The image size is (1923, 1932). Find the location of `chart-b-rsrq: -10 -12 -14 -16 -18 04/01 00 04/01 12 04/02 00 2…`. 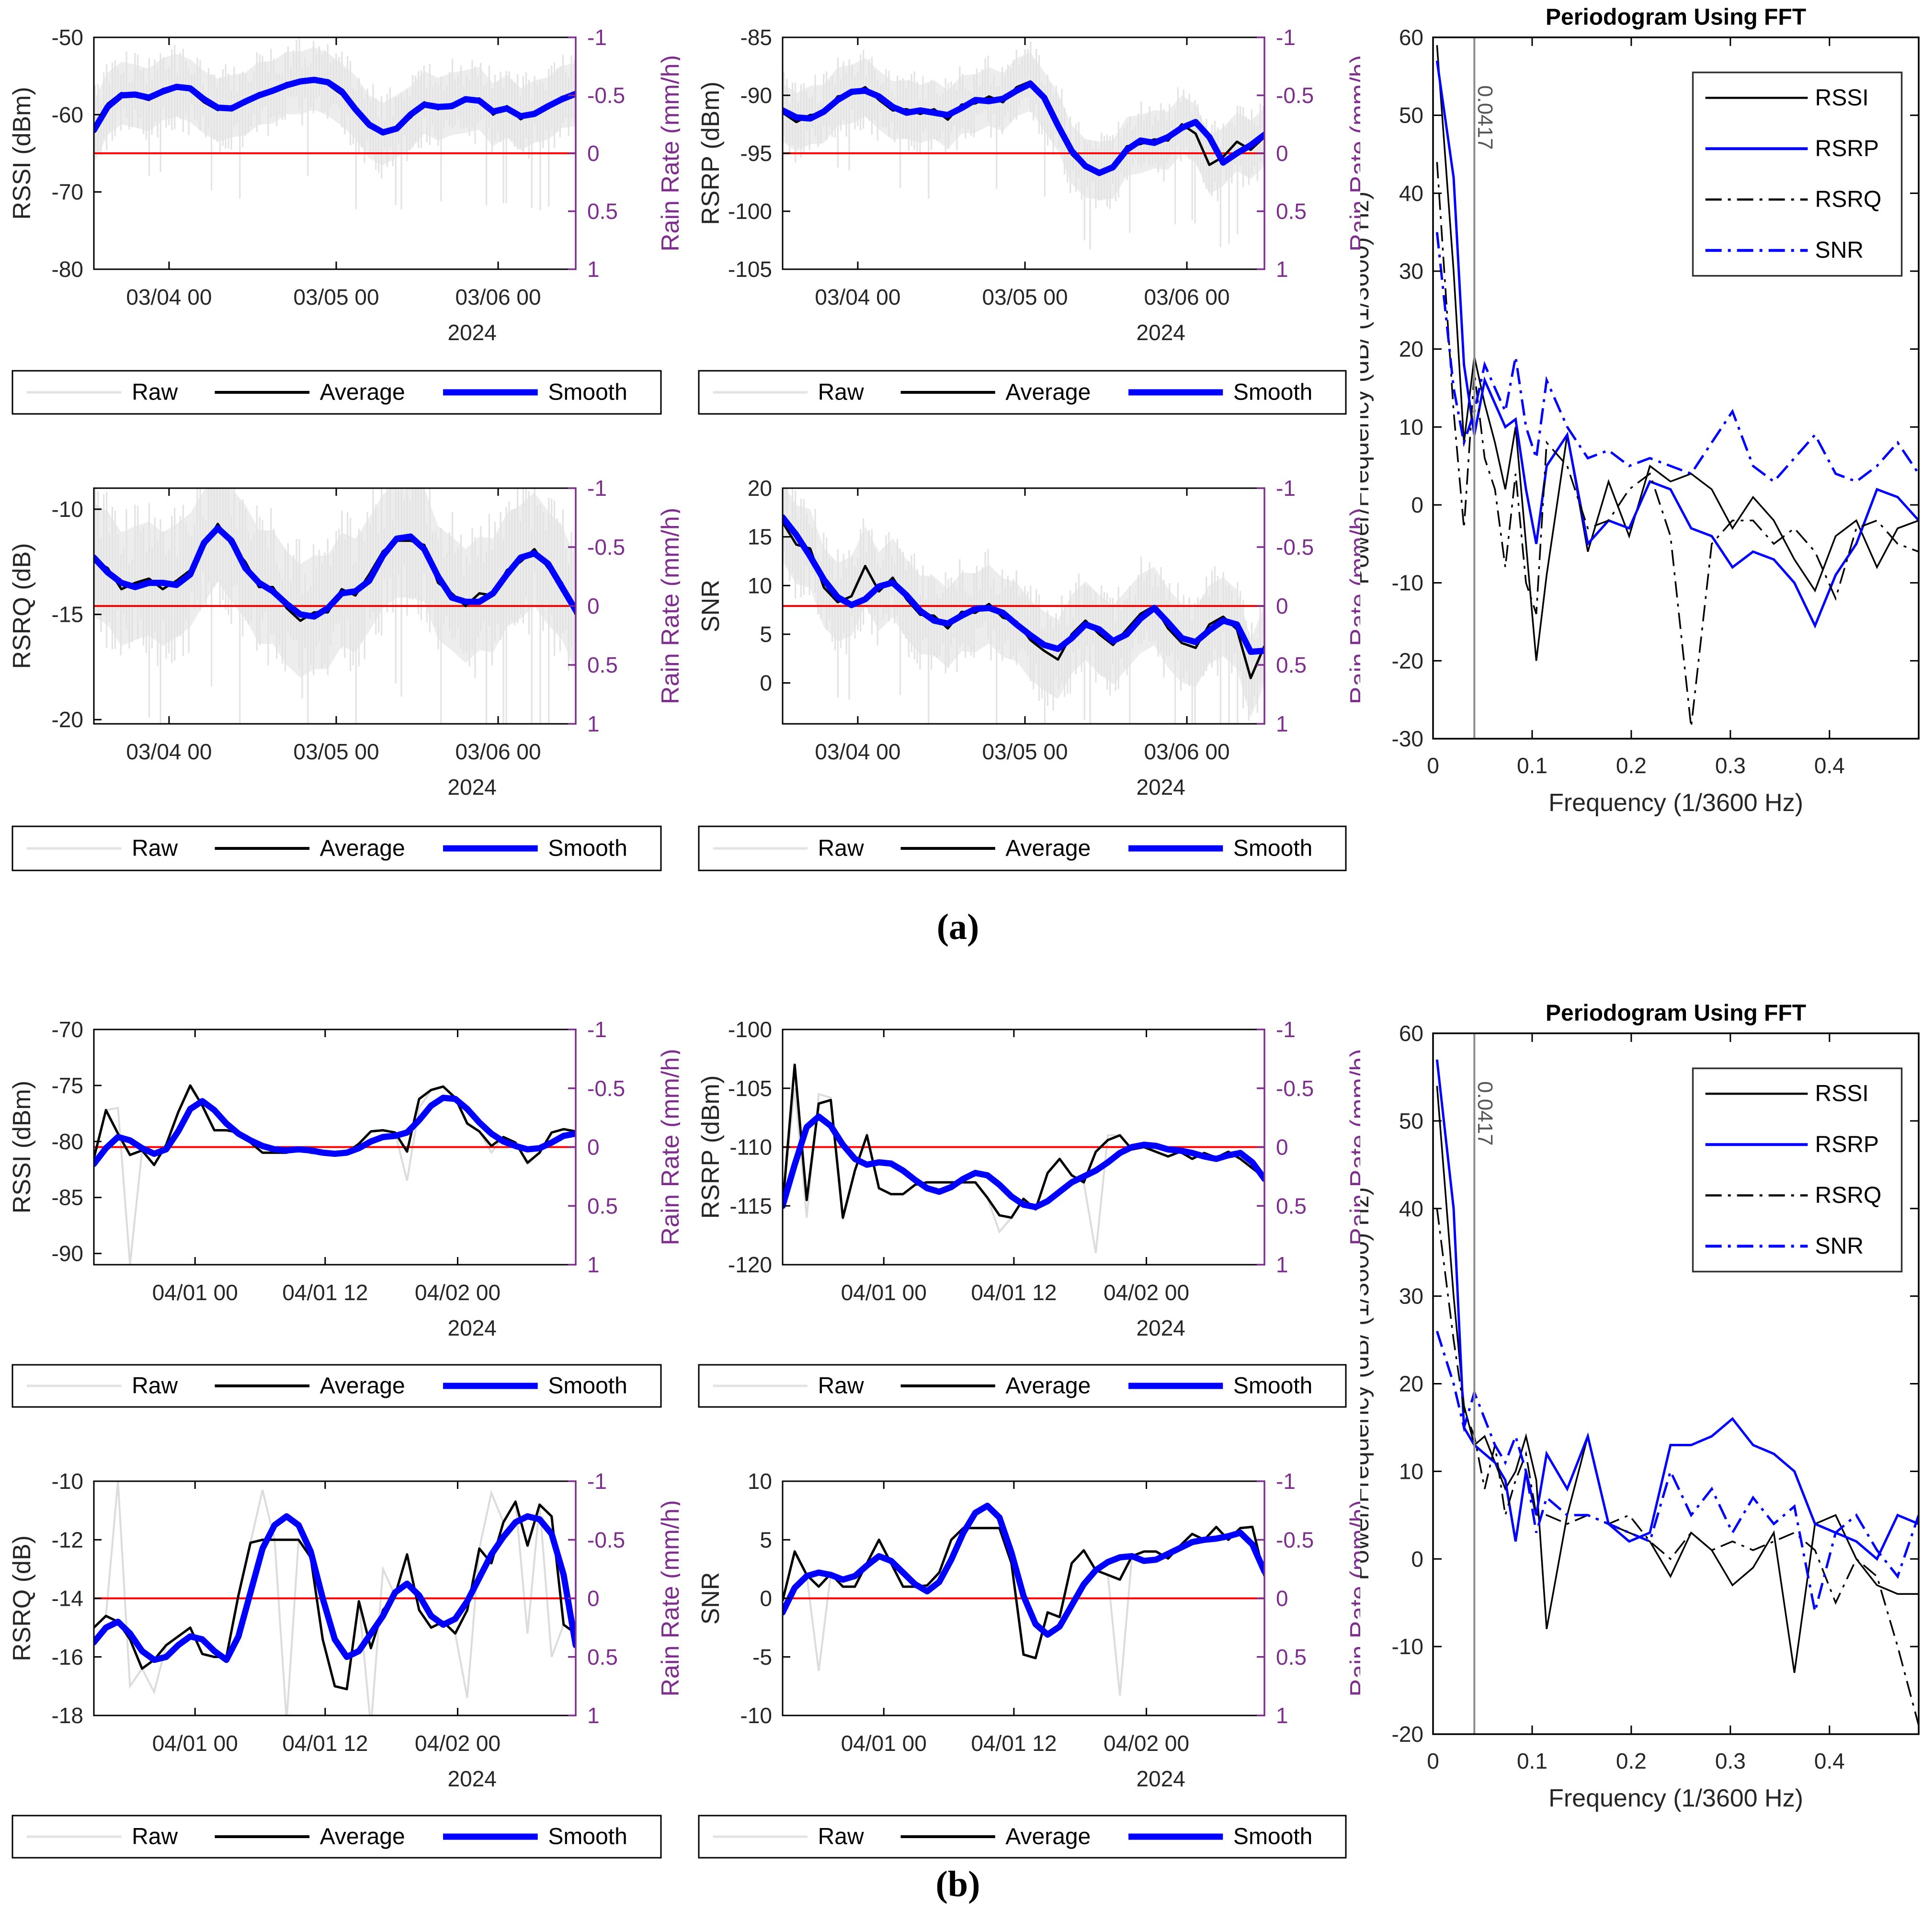

chart-b-rsrq: -10 -12 -14 -16 -18 04/01 00 04/01 12 04/02 00 2… is located at coordinates (342, 1683).